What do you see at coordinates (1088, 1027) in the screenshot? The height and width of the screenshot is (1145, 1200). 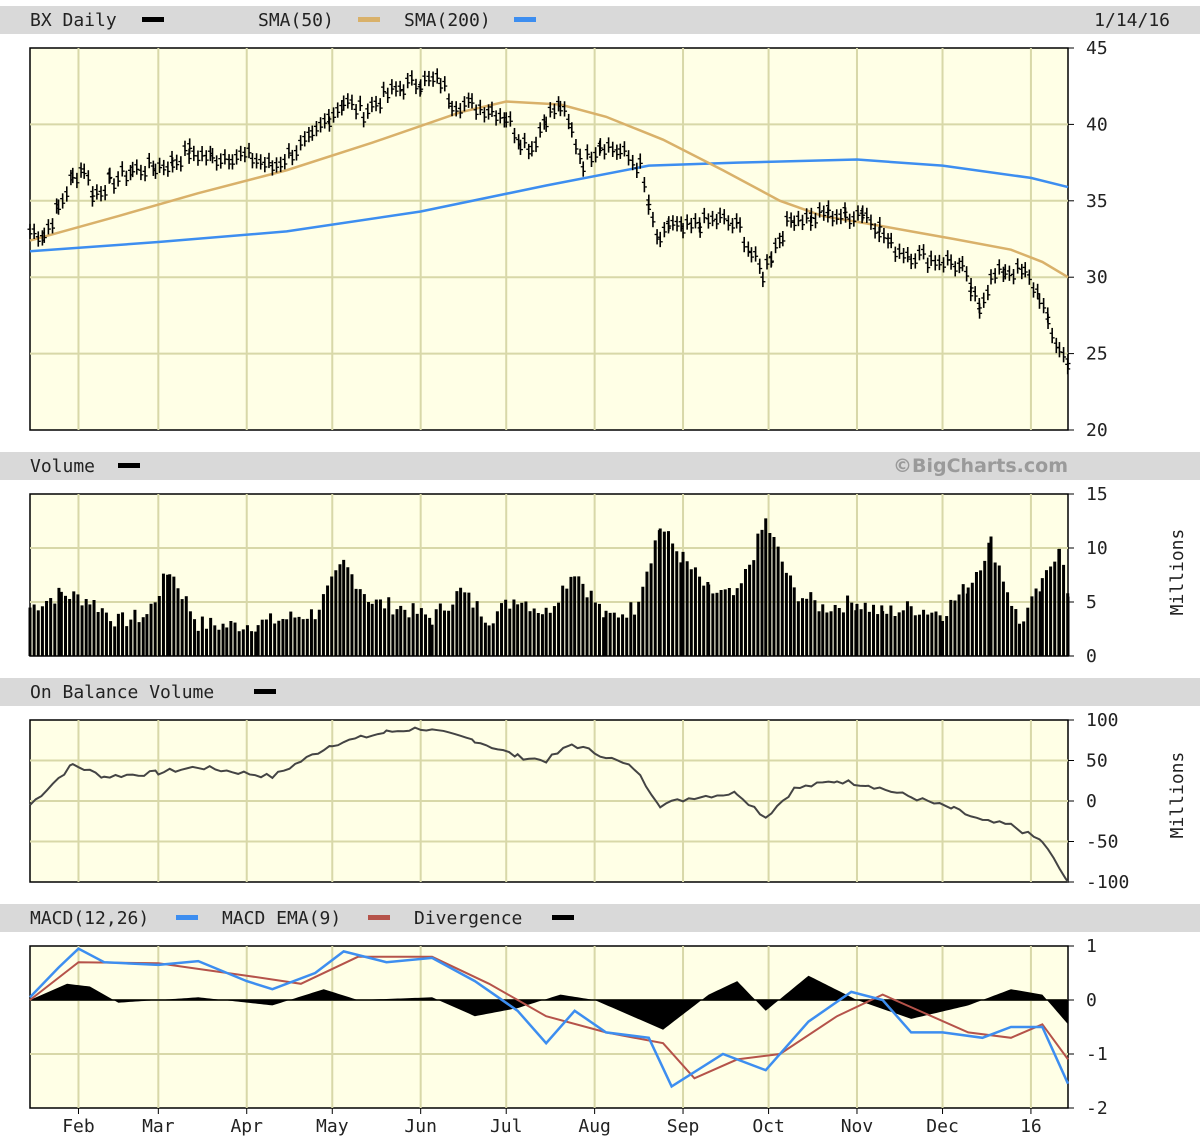 I see `macd-y-axis: 1 0 -1 -2` at bounding box center [1088, 1027].